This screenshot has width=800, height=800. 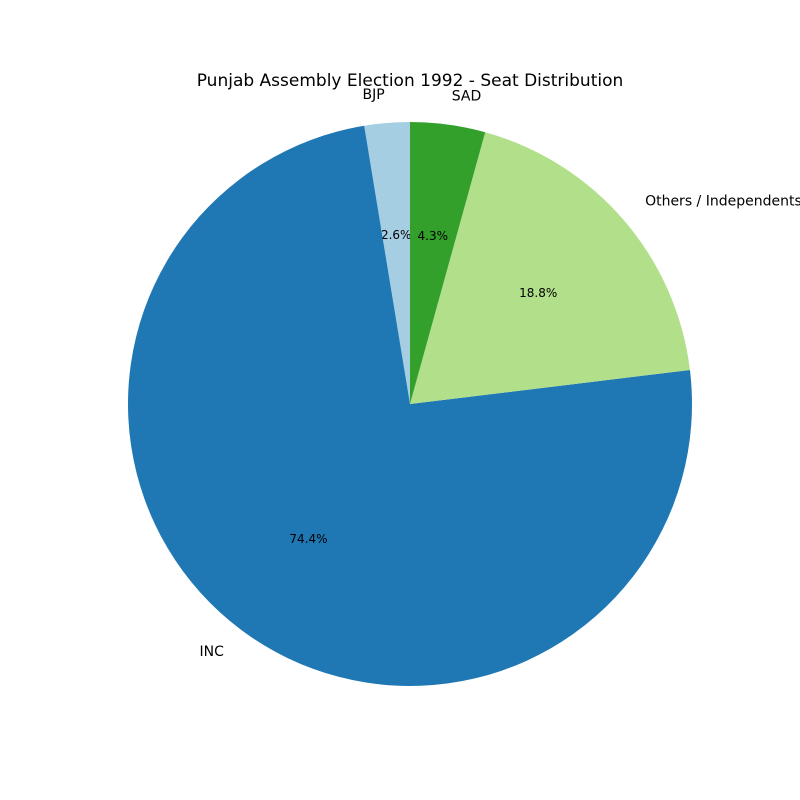 What do you see at coordinates (308, 539) in the screenshot?
I see `percent-label: 74.4%` at bounding box center [308, 539].